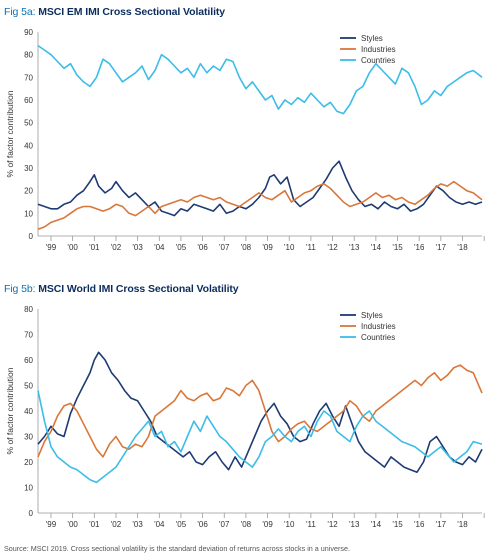 The width and height of the screenshot is (495, 559). Describe the element at coordinates (267, 247) in the screenshot. I see `fig5a-x-tick-label: '09` at that location.